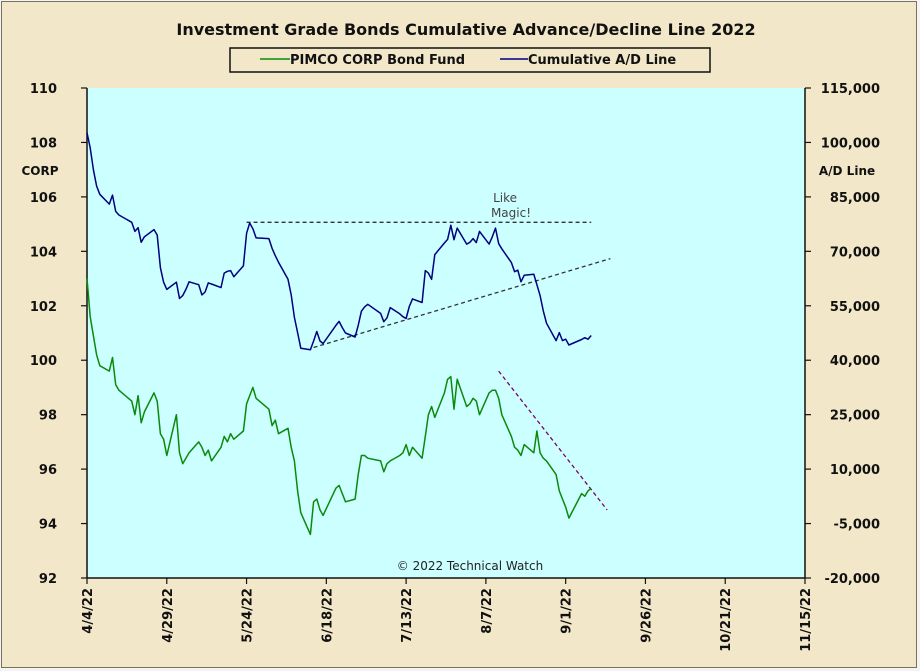 The width and height of the screenshot is (920, 671). I want to click on x-tick-label: 9/1/22, so click(567, 611).